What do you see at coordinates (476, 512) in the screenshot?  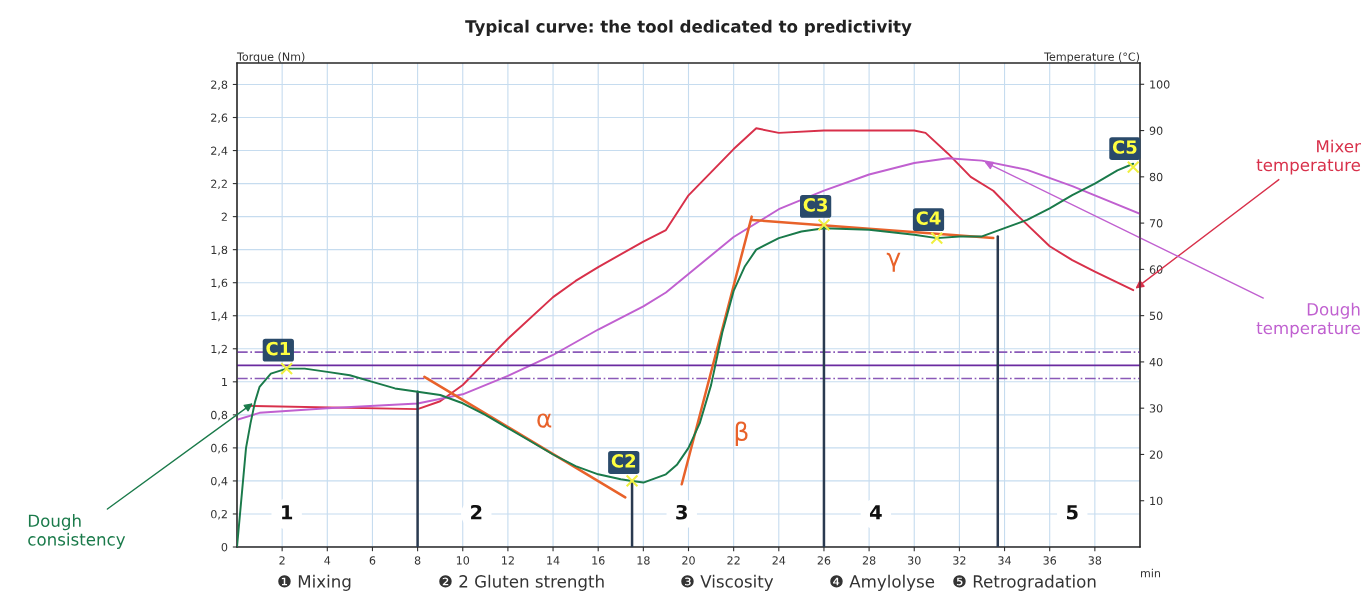 I see `annotation: 2` at bounding box center [476, 512].